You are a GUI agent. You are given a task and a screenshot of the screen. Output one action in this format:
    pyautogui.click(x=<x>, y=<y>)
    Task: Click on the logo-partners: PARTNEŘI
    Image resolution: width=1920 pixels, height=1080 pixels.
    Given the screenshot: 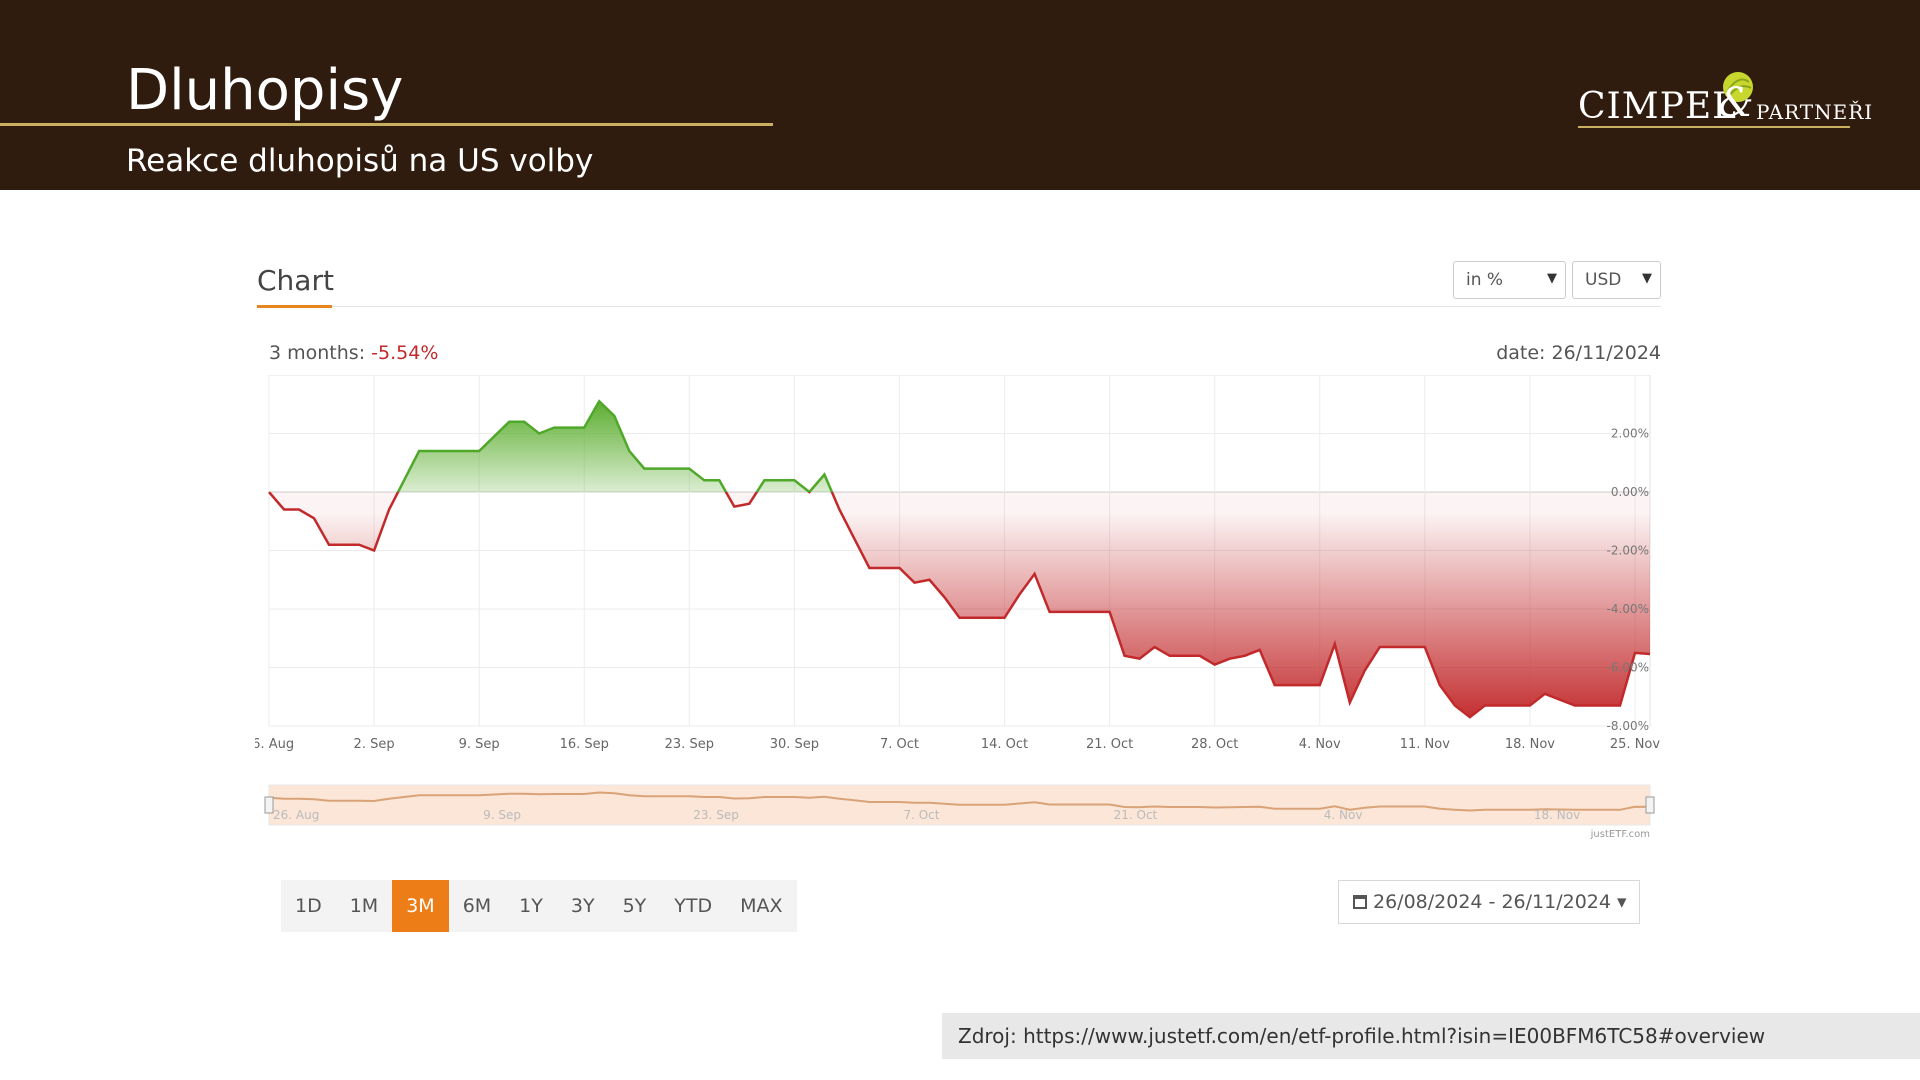 What is the action you would take?
    pyautogui.click(x=1815, y=112)
    